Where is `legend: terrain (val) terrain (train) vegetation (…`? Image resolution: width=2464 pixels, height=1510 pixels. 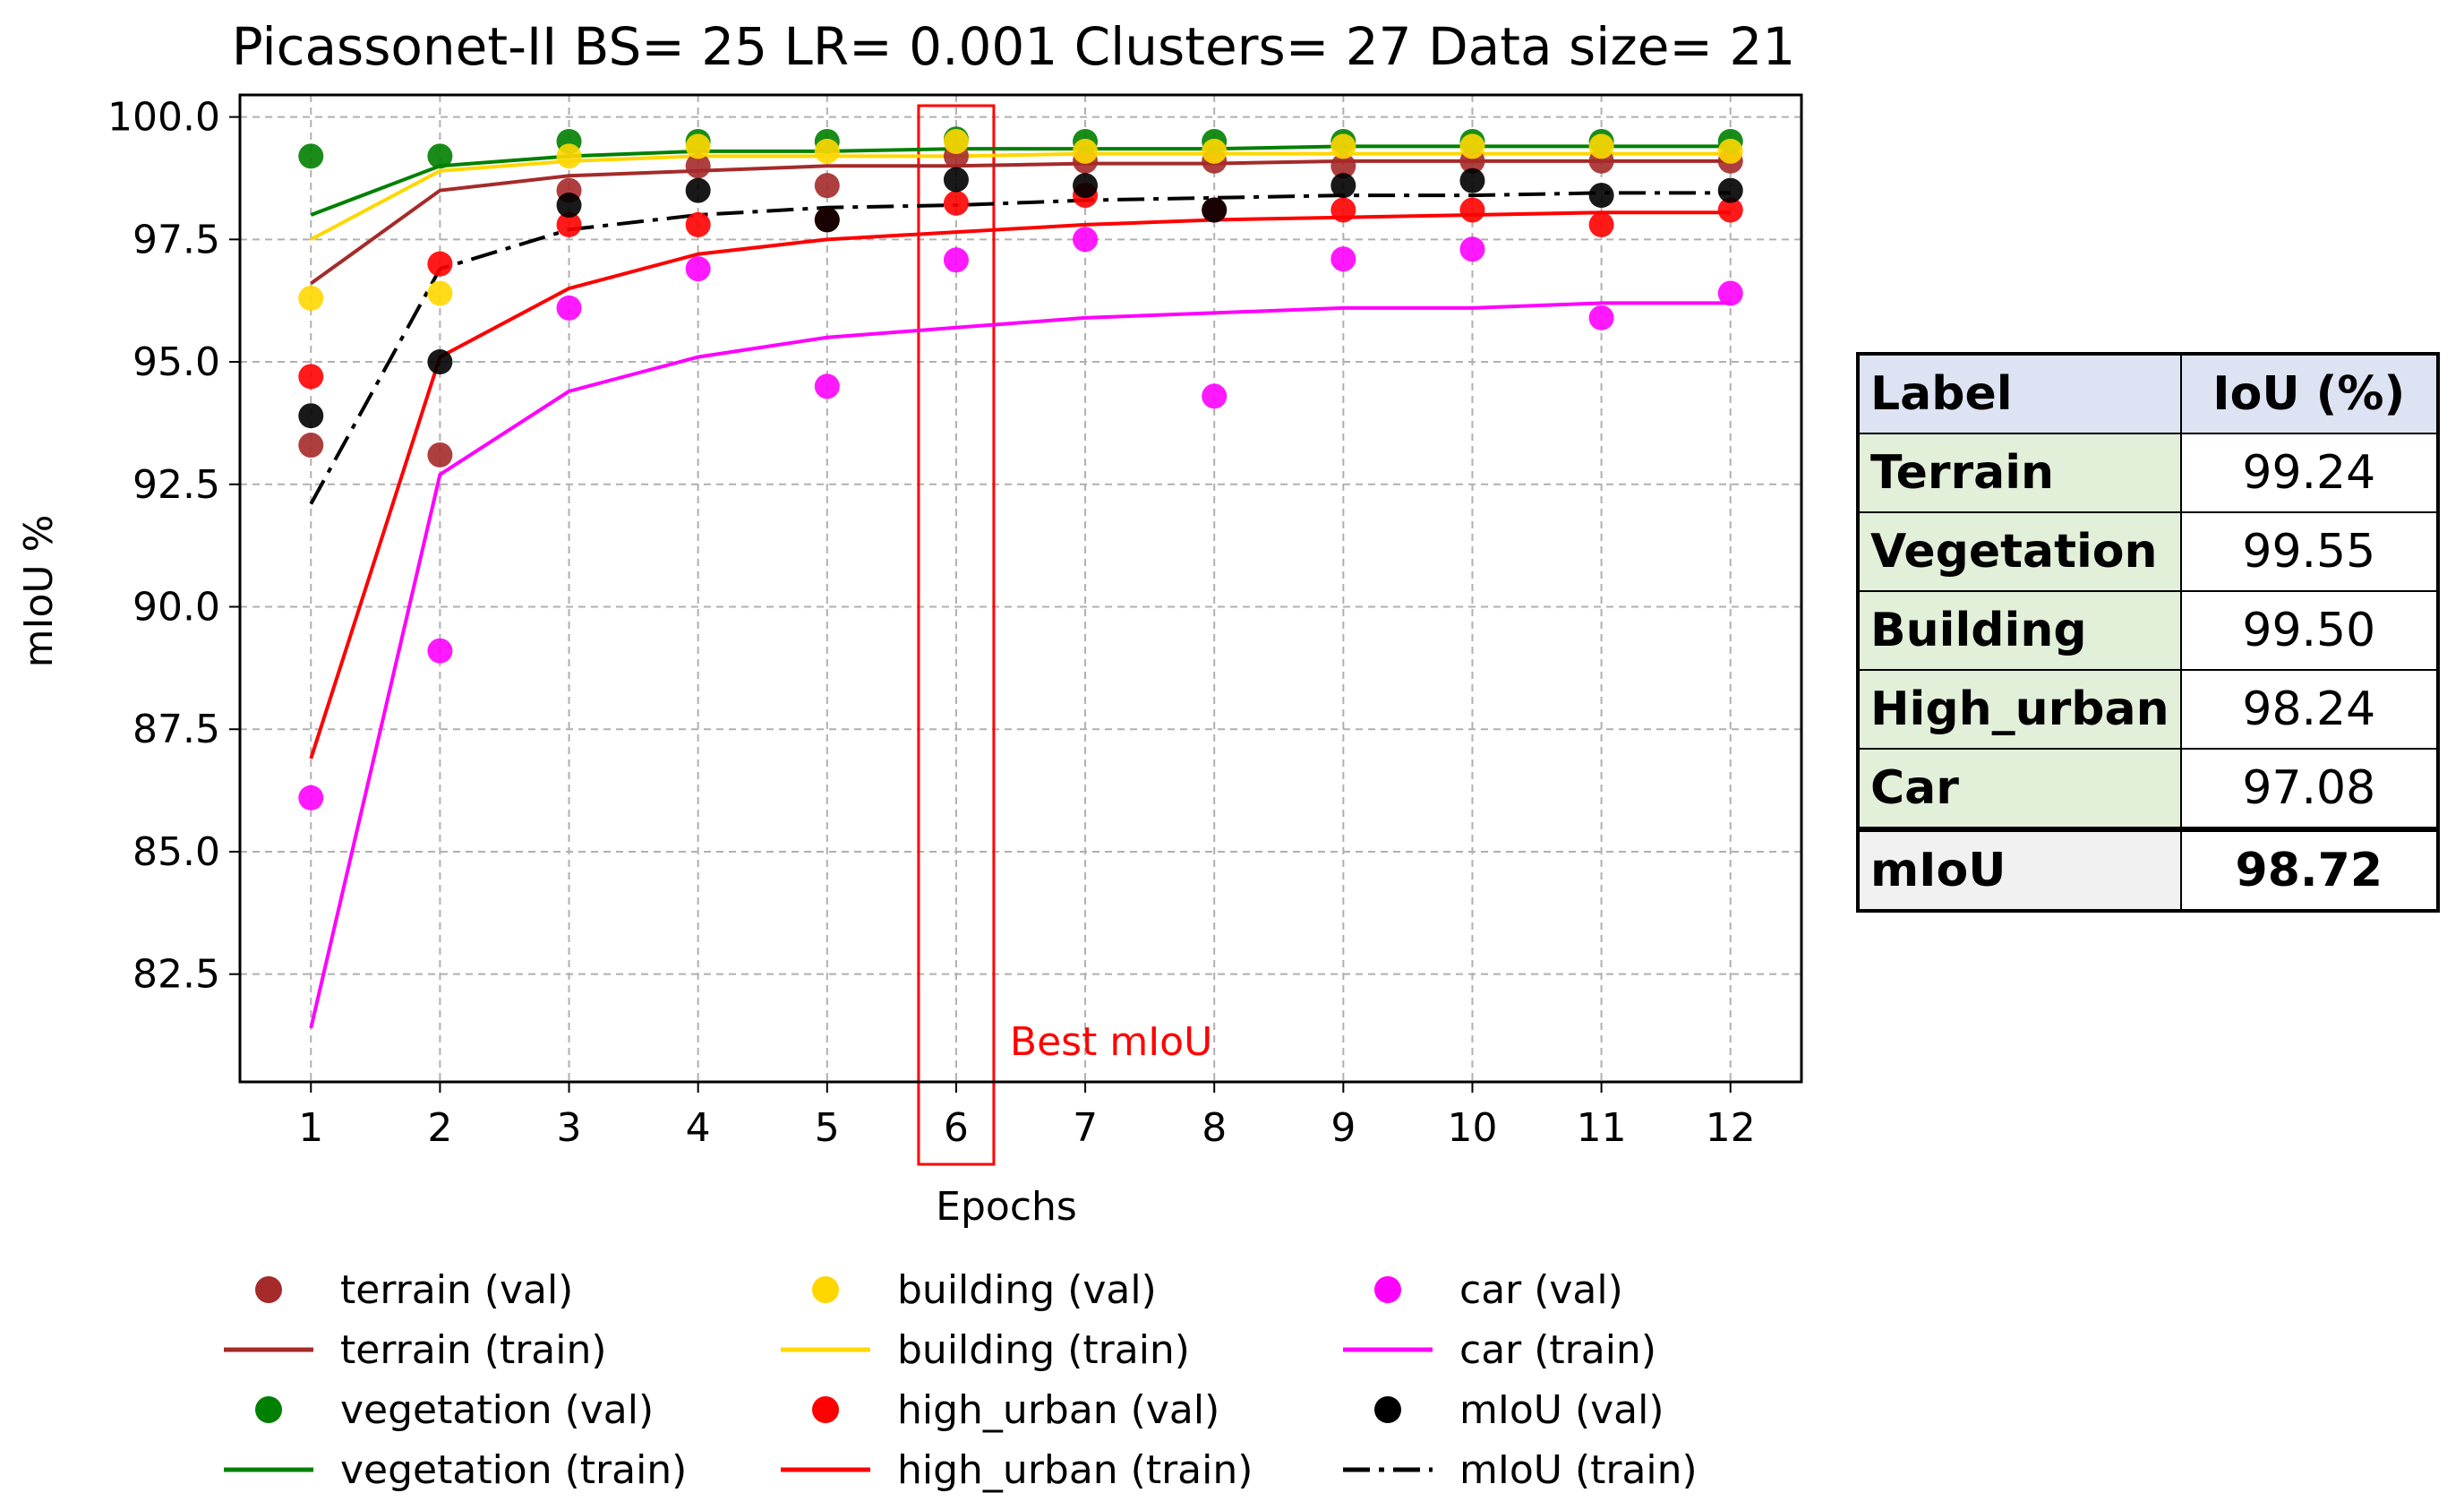 legend: terrain (val) terrain (train) vegetation (… is located at coordinates (961, 1380).